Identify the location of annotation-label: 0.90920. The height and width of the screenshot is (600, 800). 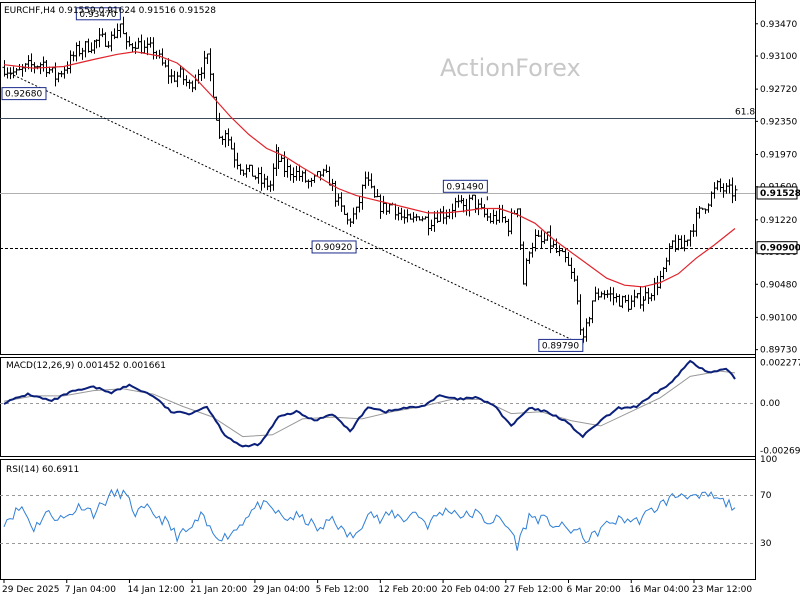
(333, 248).